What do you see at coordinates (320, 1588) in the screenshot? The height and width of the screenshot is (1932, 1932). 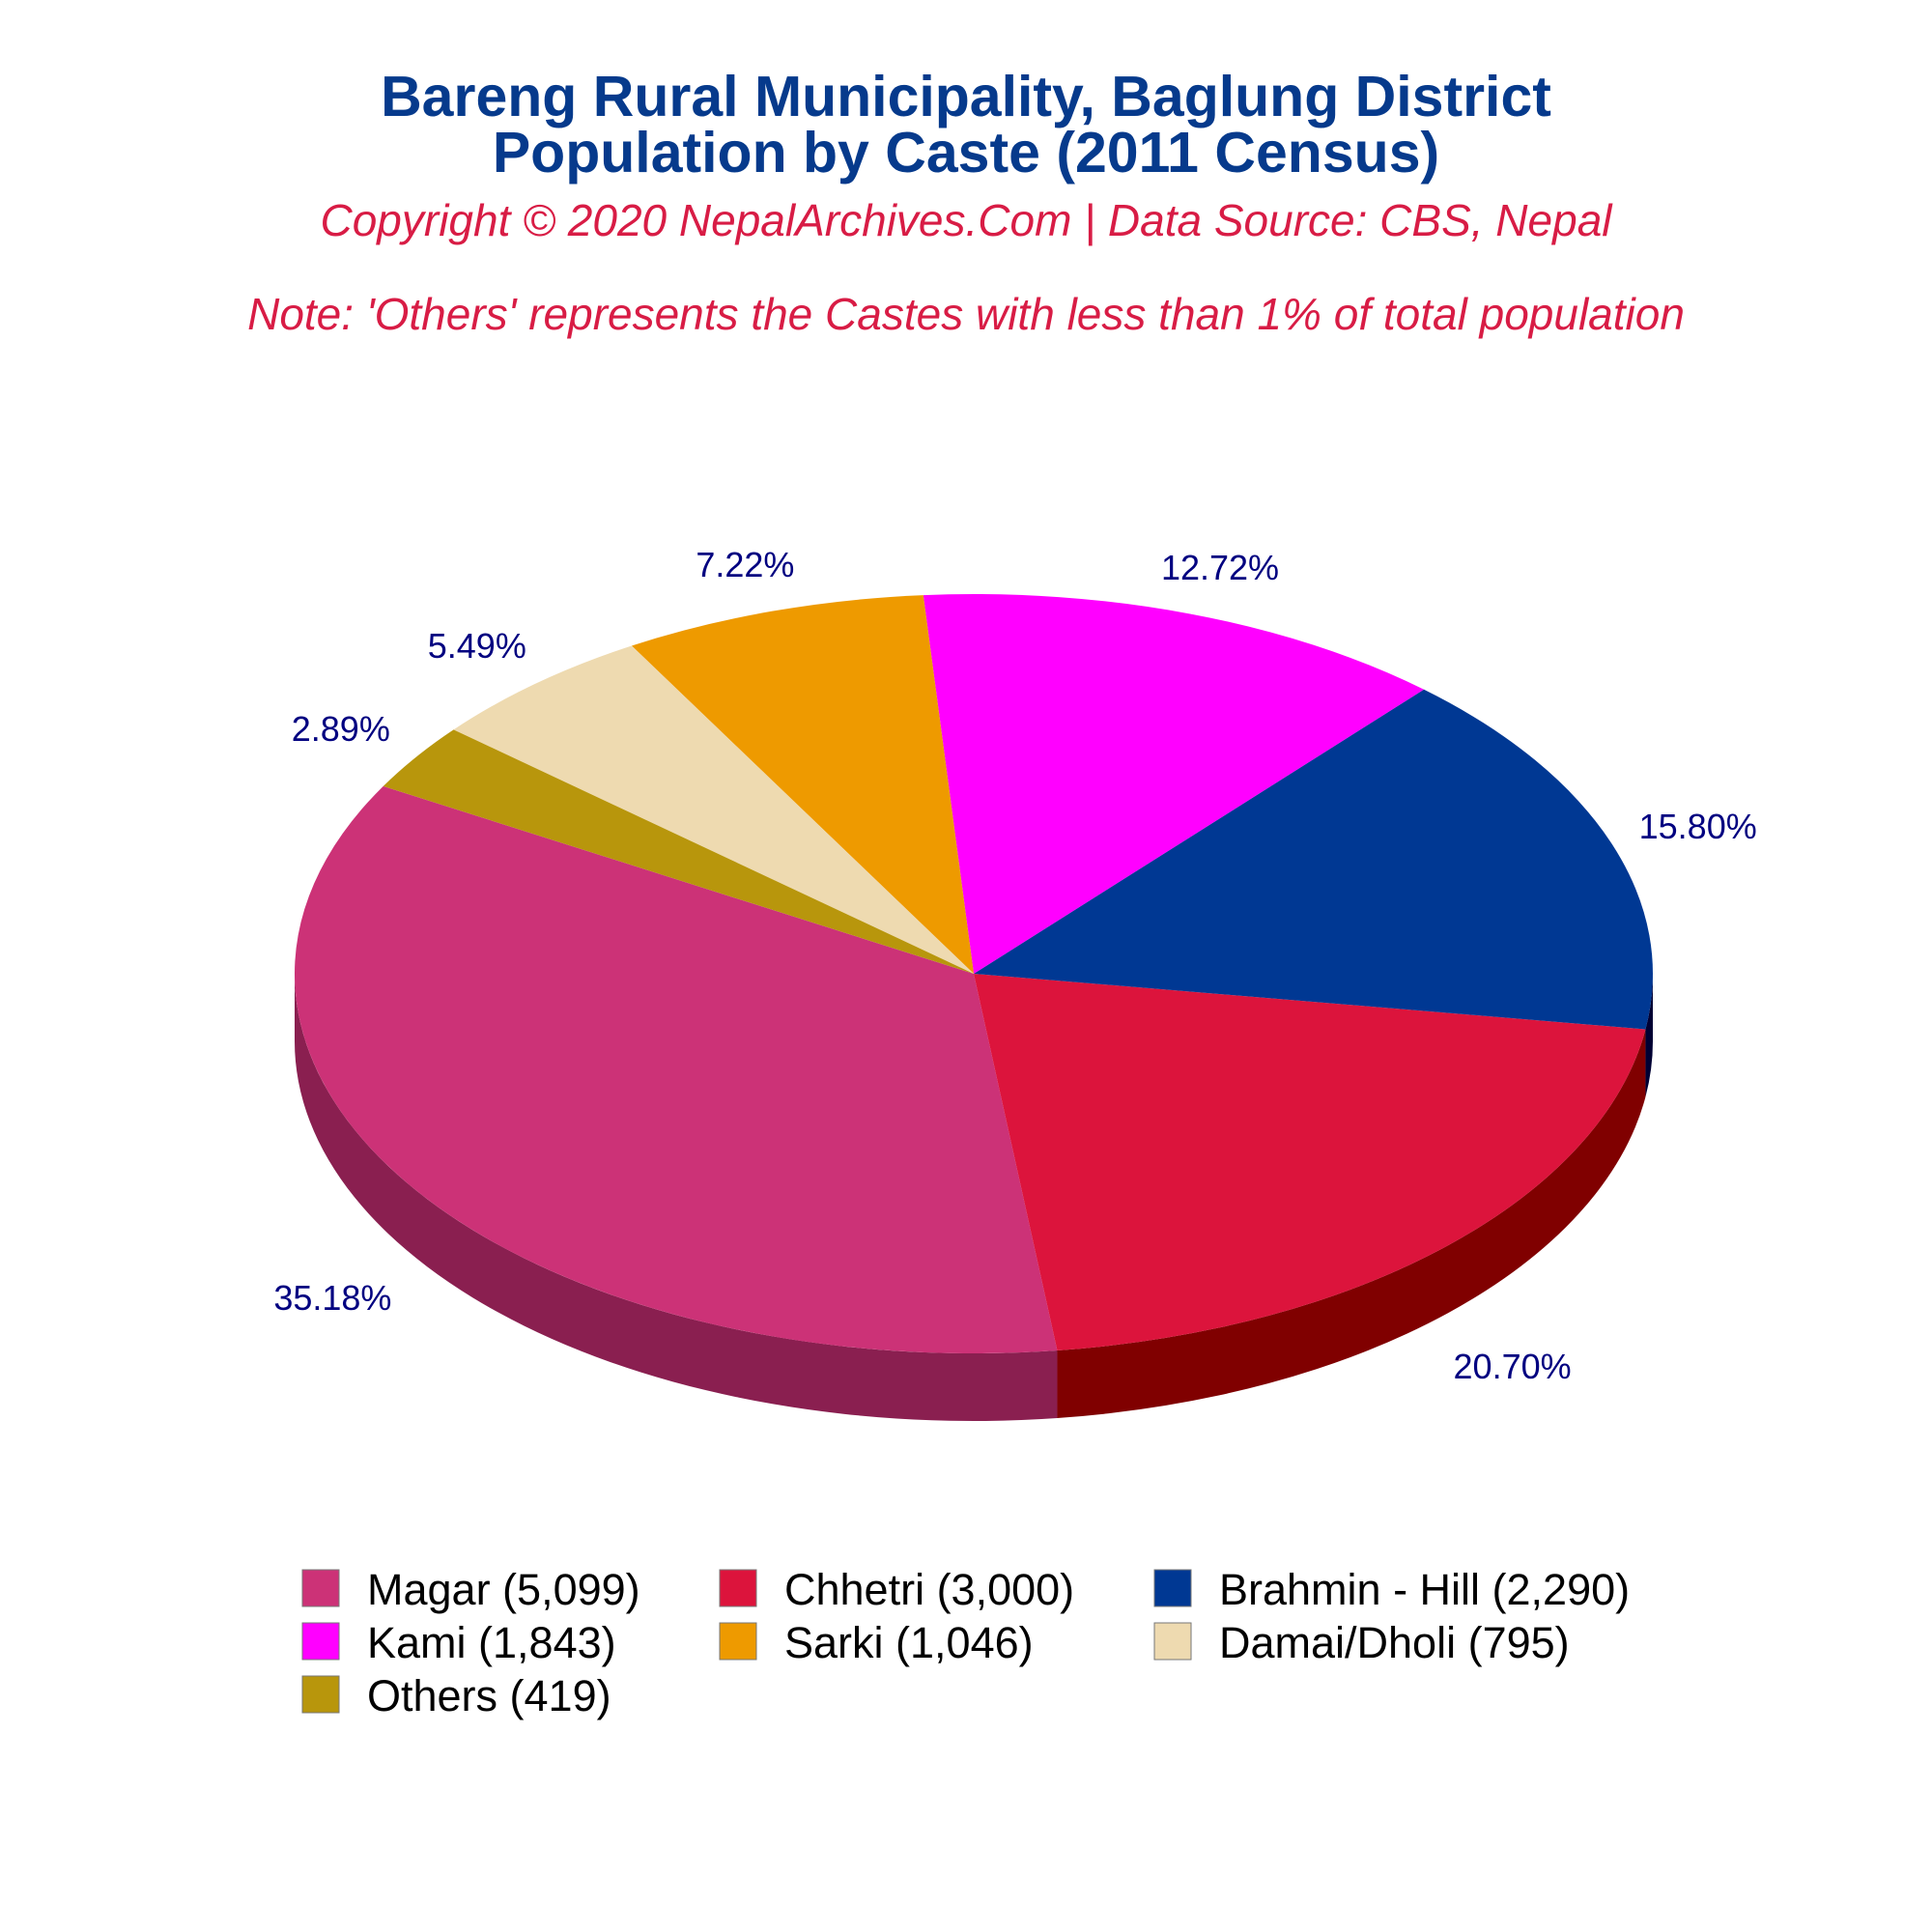 I see `legend-swatch-magar` at bounding box center [320, 1588].